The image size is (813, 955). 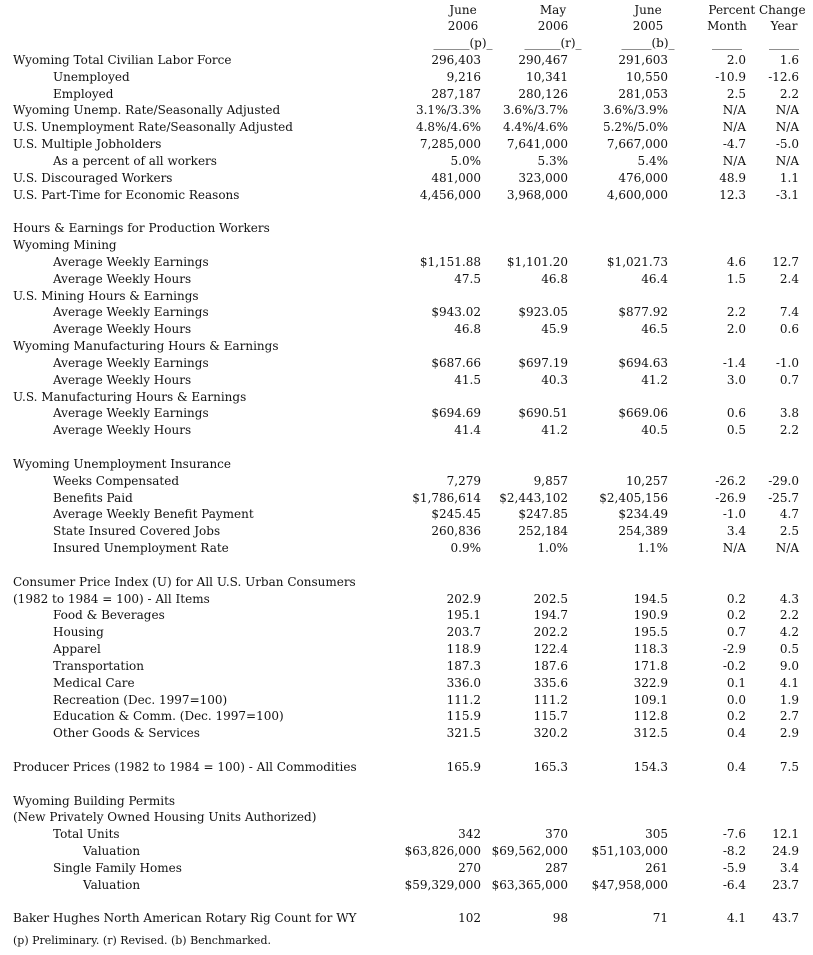 What do you see at coordinates (656, 867) in the screenshot?
I see `cell-value: 261` at bounding box center [656, 867].